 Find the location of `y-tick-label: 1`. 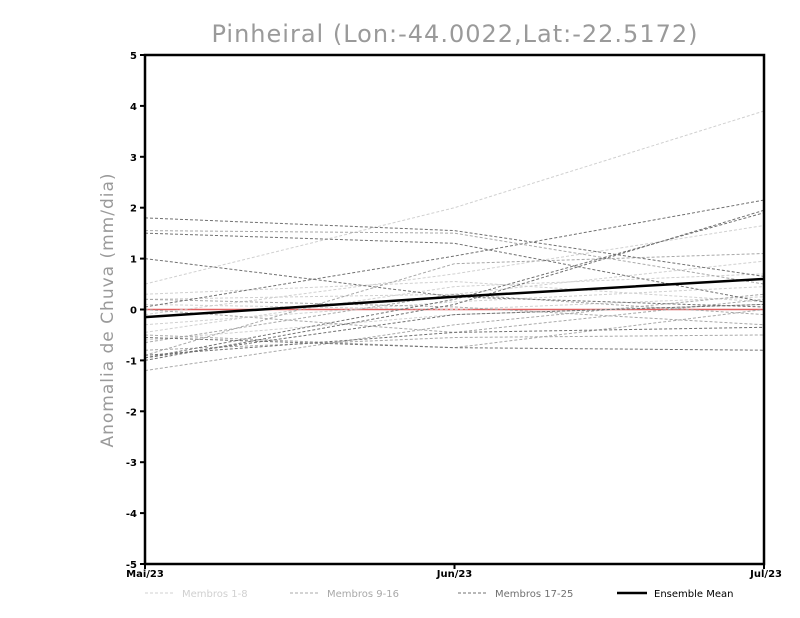

y-tick-label: 1 is located at coordinates (133, 260).